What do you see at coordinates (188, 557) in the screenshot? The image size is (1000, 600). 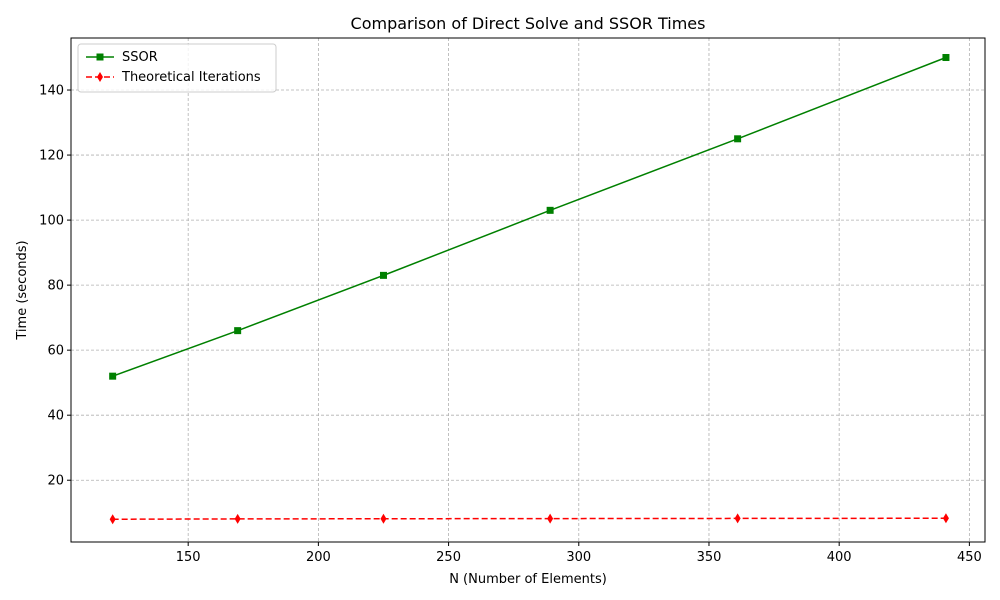 I see `x-tick-label: 150` at bounding box center [188, 557].